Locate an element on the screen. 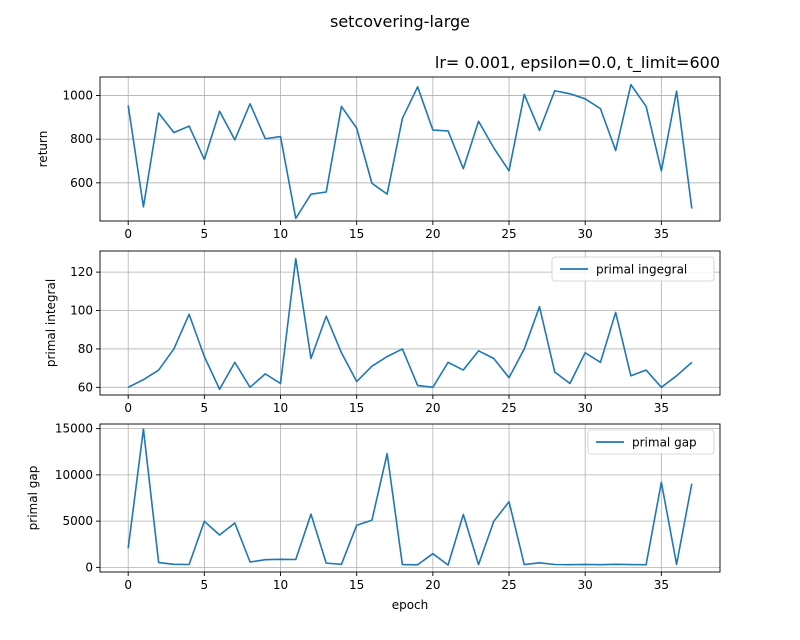  legend-label: primal gap is located at coordinates (664, 443).